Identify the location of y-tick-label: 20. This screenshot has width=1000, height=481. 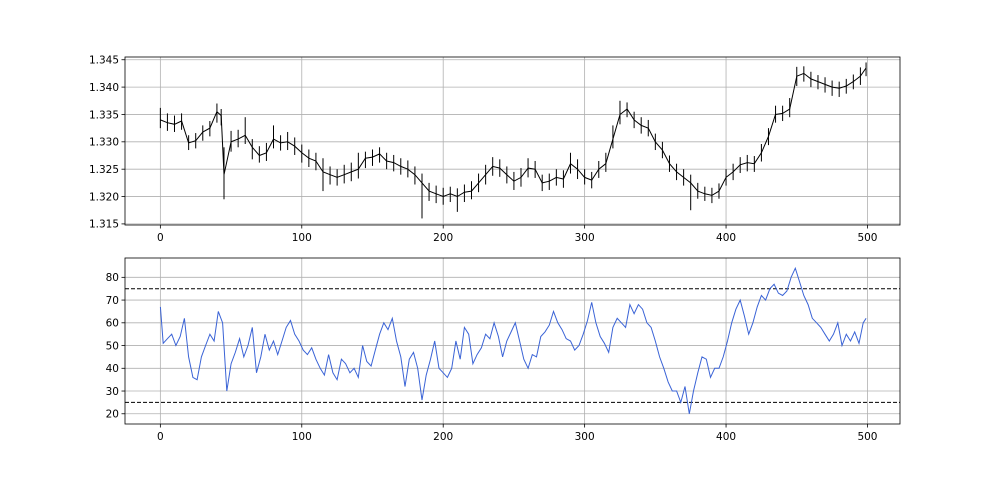
(112, 415).